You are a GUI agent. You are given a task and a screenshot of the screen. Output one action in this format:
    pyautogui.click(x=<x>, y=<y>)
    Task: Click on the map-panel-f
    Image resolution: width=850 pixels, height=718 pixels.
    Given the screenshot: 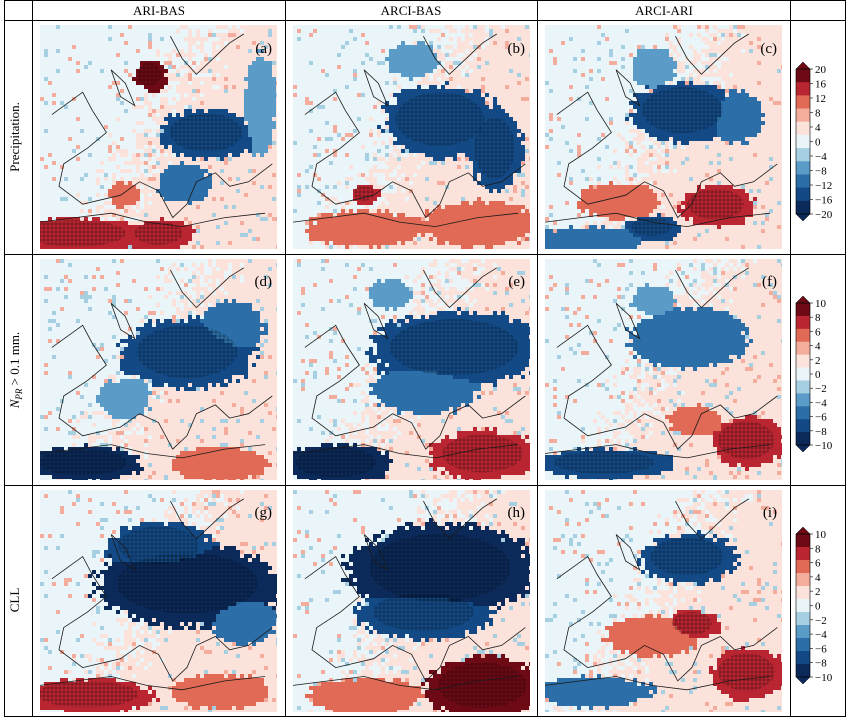 What is the action you would take?
    pyautogui.click(x=663, y=369)
    